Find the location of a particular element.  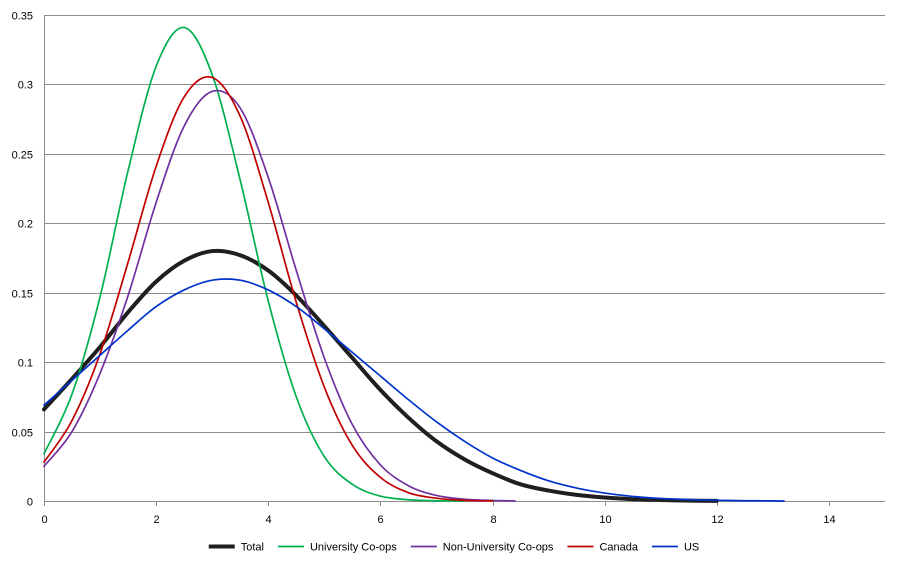

legend-item-us: US is located at coordinates (675, 548).